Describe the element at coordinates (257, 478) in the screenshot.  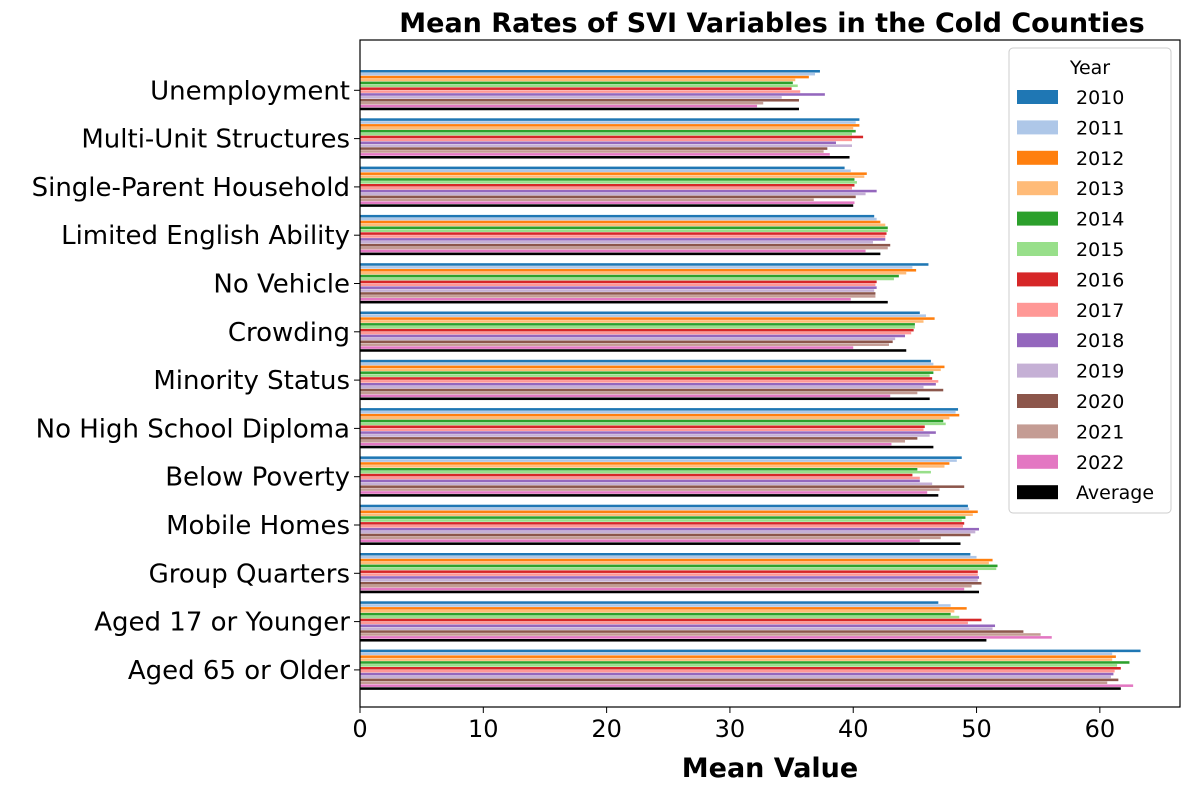
I see `y-tick-label: Below Poverty` at that location.